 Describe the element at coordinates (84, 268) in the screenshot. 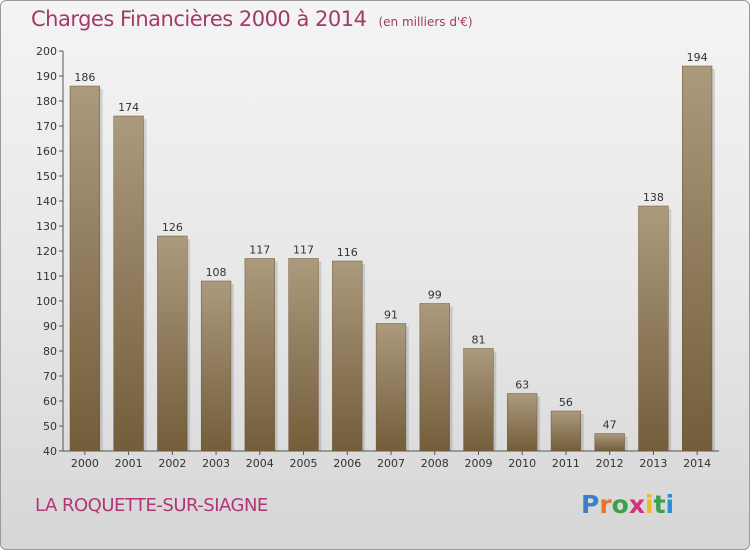

I see `bar-2000` at that location.